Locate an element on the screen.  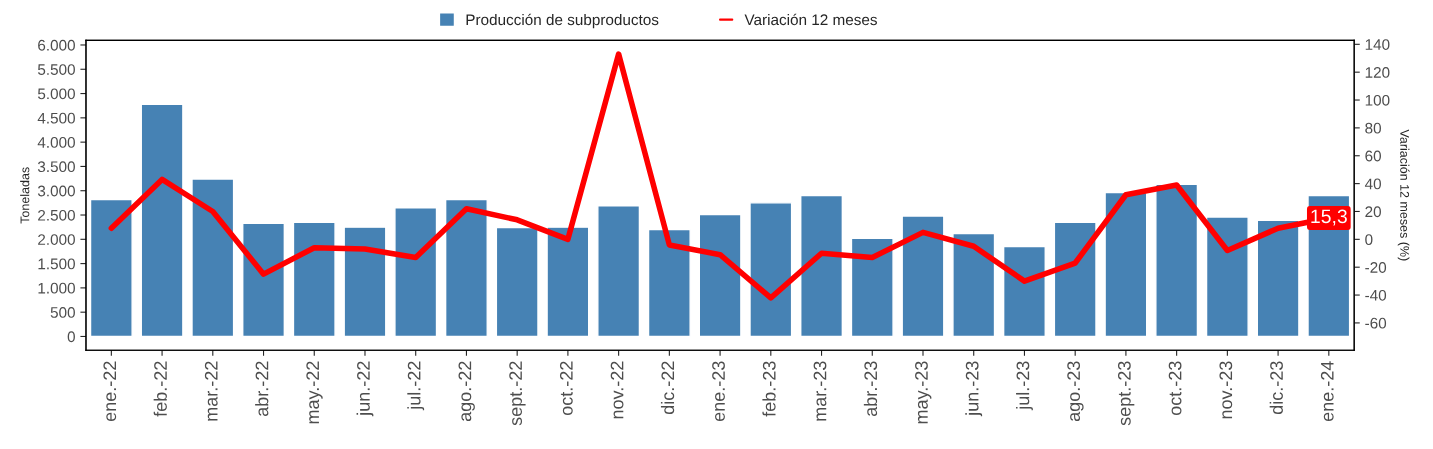
y-tick-label: 4.000 is located at coordinates (56, 142).